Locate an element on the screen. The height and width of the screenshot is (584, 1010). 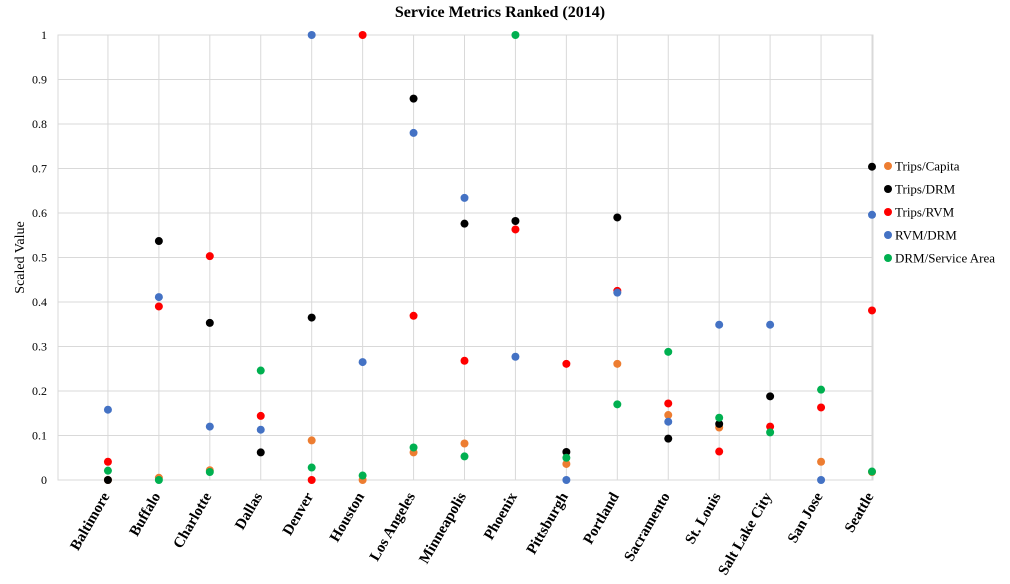
y-tick-label: 0.6 is located at coordinates (39, 213).